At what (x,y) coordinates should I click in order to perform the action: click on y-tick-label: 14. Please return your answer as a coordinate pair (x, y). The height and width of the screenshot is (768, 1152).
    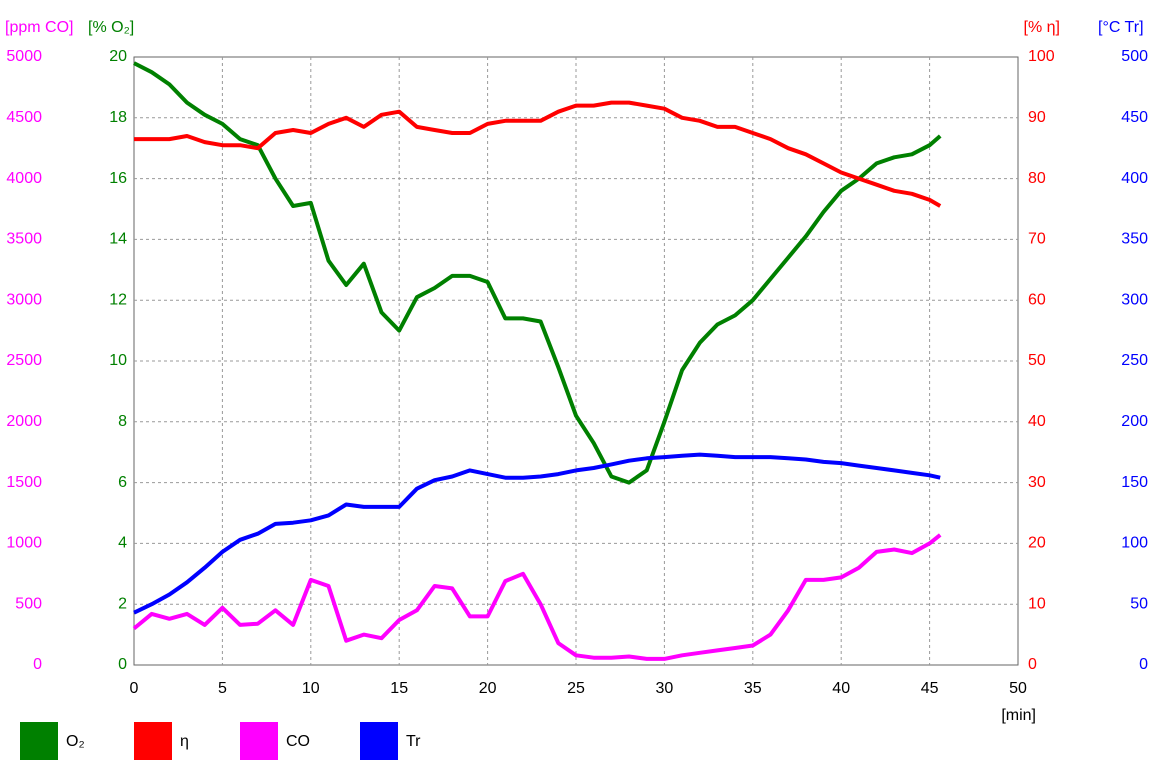
    Looking at the image, I should click on (118, 239).